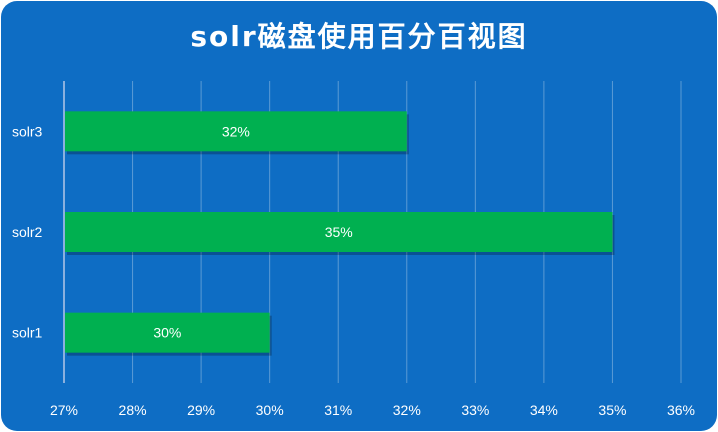  Describe the element at coordinates (167, 333) in the screenshot. I see `data-label: 30%` at that location.